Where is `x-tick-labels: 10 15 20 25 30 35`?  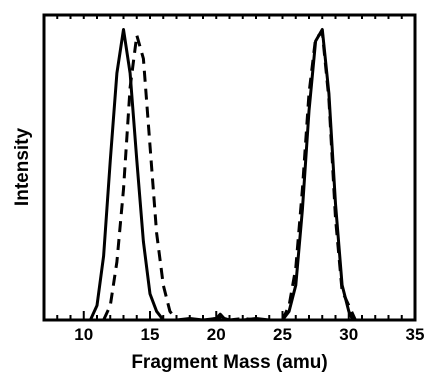
x-tick-labels: 10 15 20 25 30 35 is located at coordinates (249, 334).